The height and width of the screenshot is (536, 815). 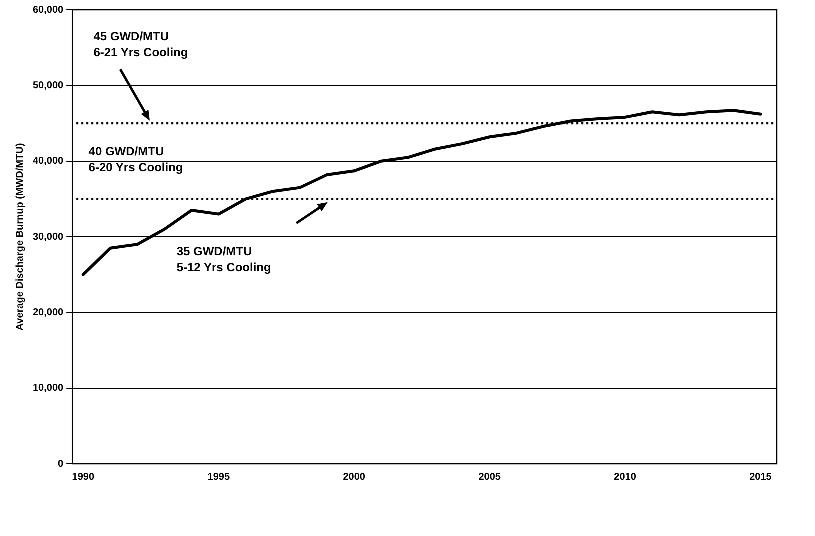 I want to click on y-tick-label: 60,000, so click(x=48, y=10).